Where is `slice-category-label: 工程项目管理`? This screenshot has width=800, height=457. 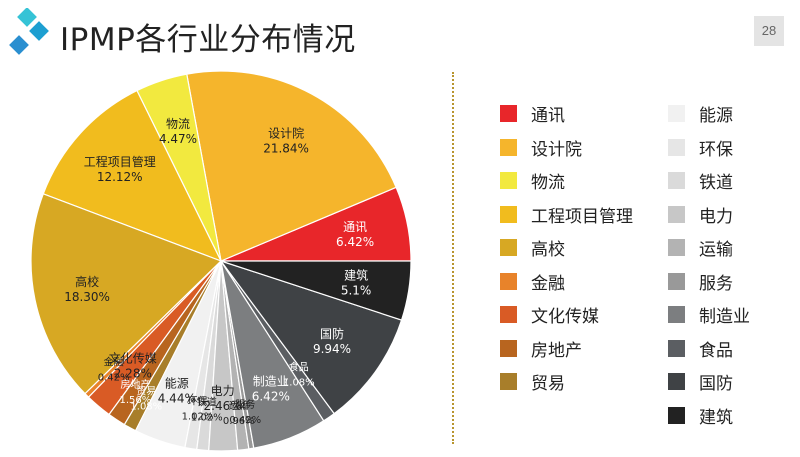
slice-category-label: 工程项目管理 is located at coordinates (120, 161).